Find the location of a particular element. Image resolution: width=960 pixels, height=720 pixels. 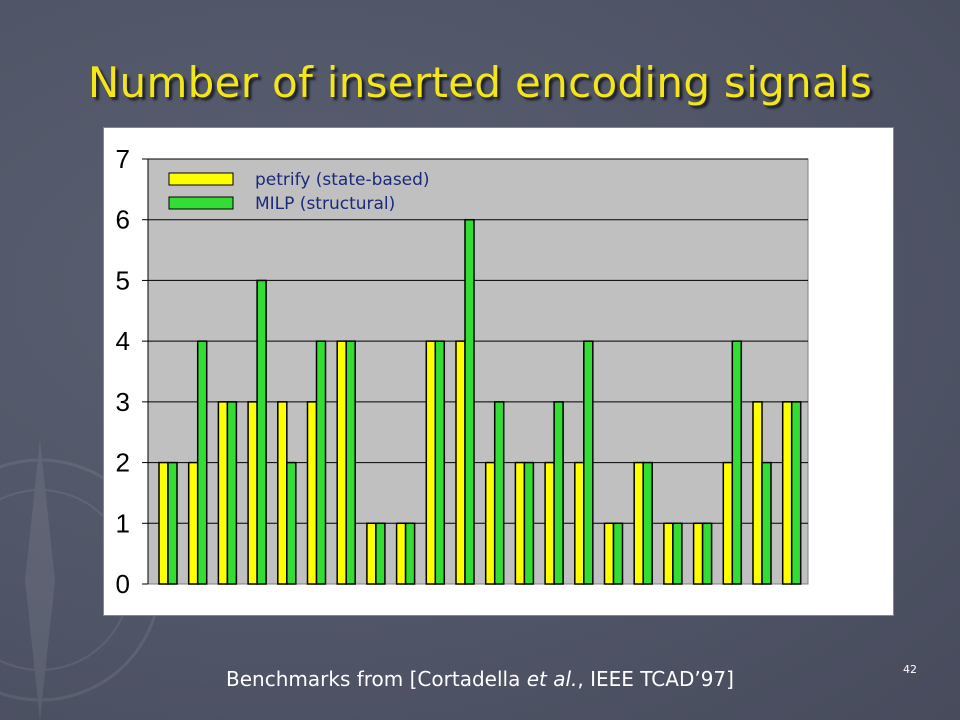

y-tick-label: 3 is located at coordinates (123, 402).